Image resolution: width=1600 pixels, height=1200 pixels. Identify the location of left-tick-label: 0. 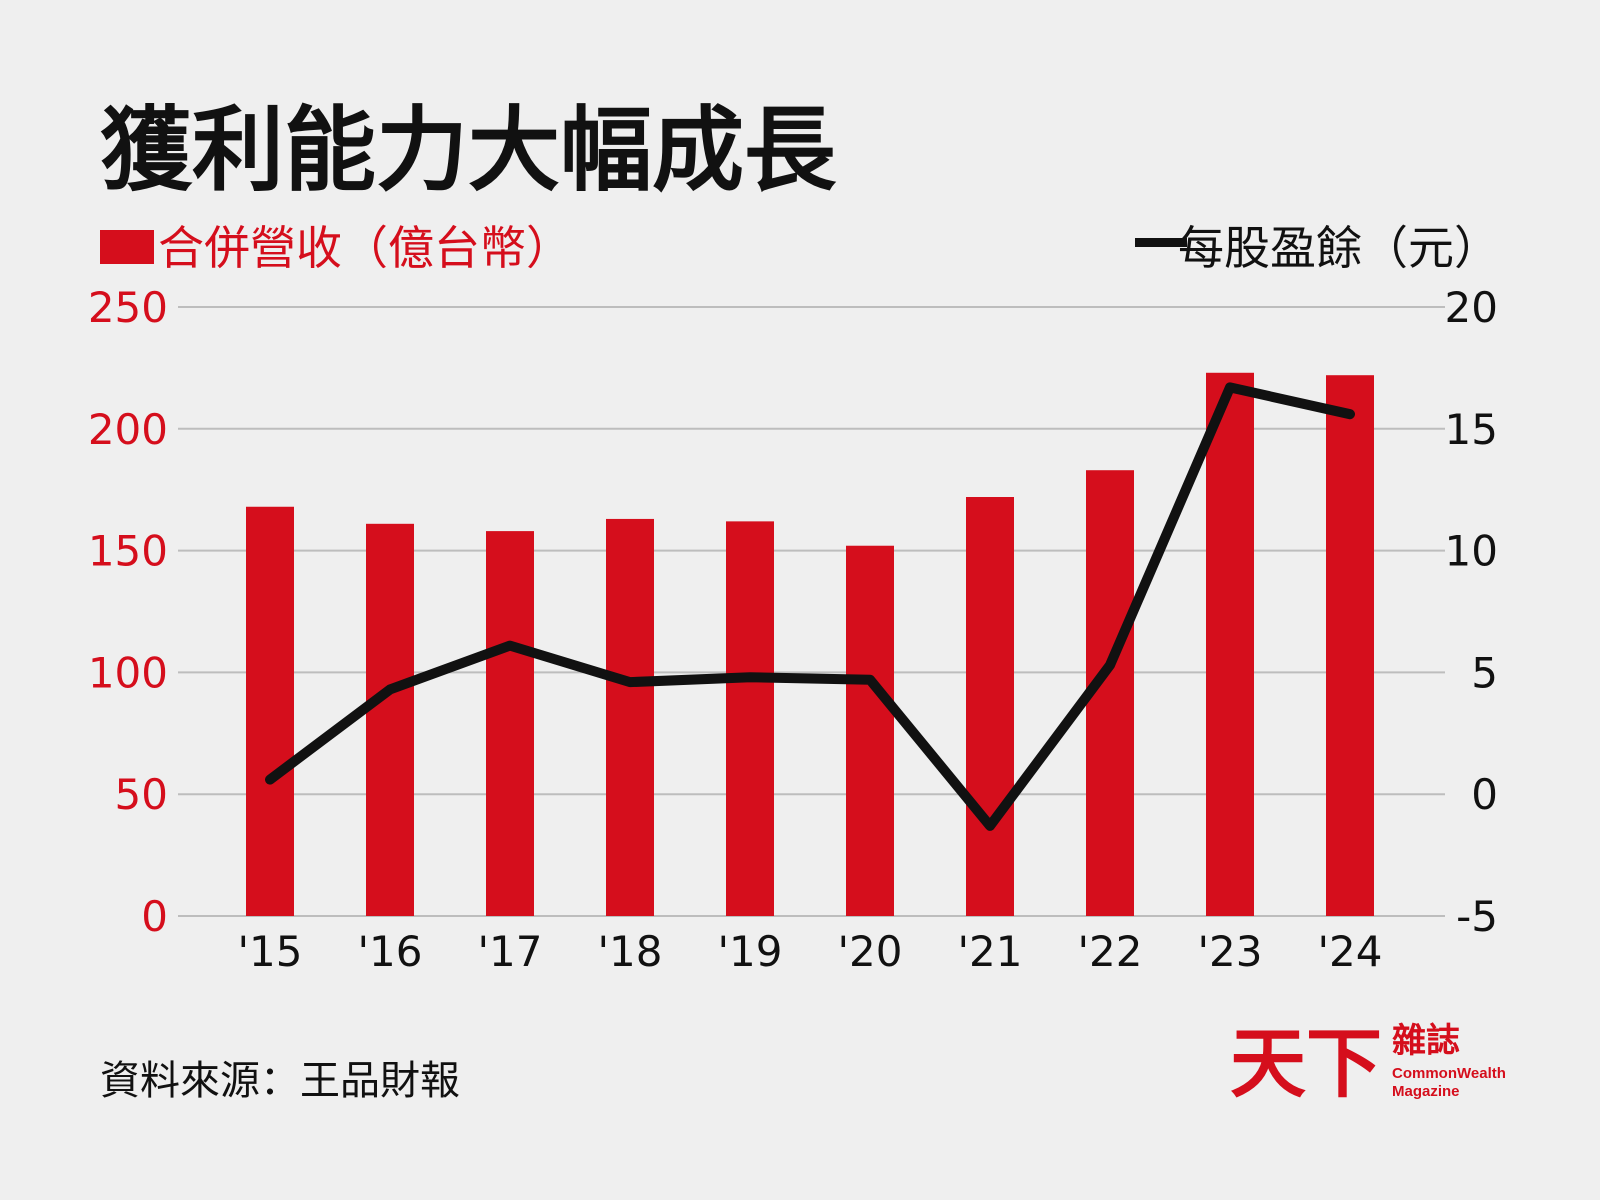
(154, 916).